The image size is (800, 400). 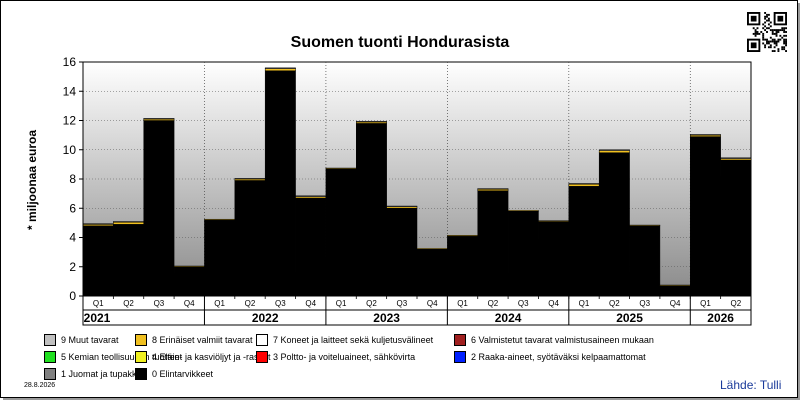 What do you see at coordinates (97, 318) in the screenshot?
I see `year-label: 2021` at bounding box center [97, 318].